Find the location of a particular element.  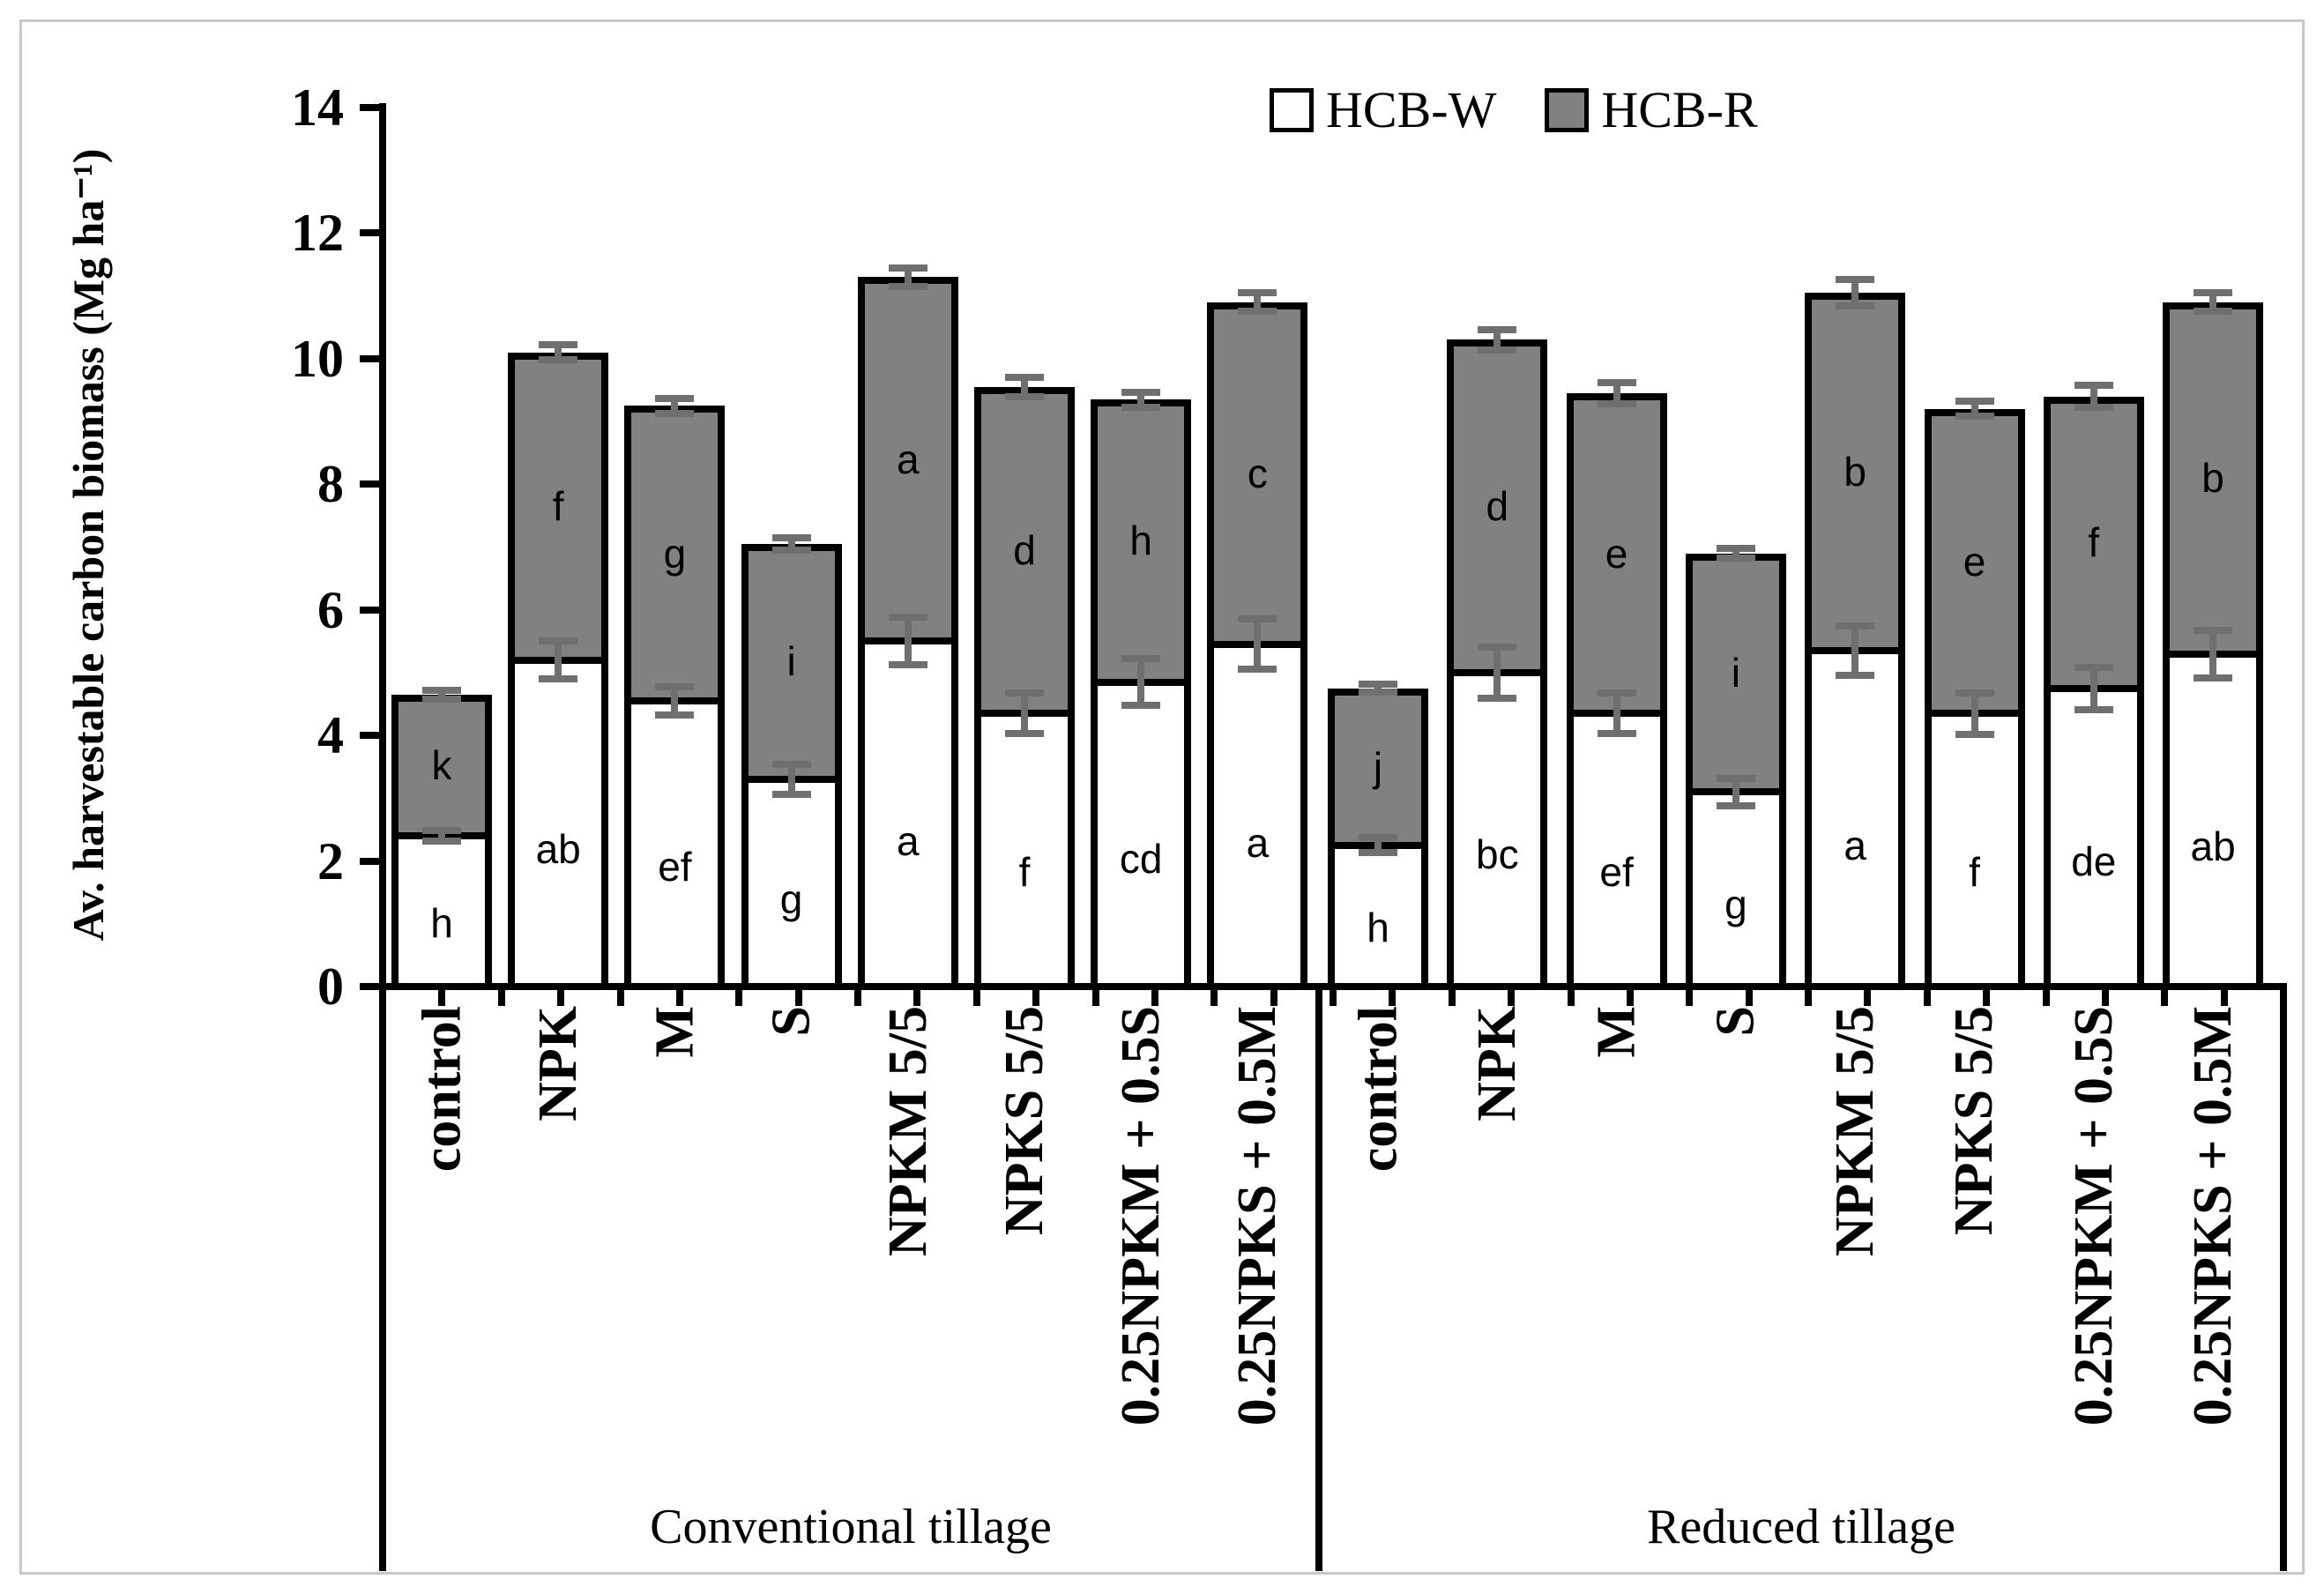

legend-item-hcb_r: HCB-R is located at coordinates (1651, 109).